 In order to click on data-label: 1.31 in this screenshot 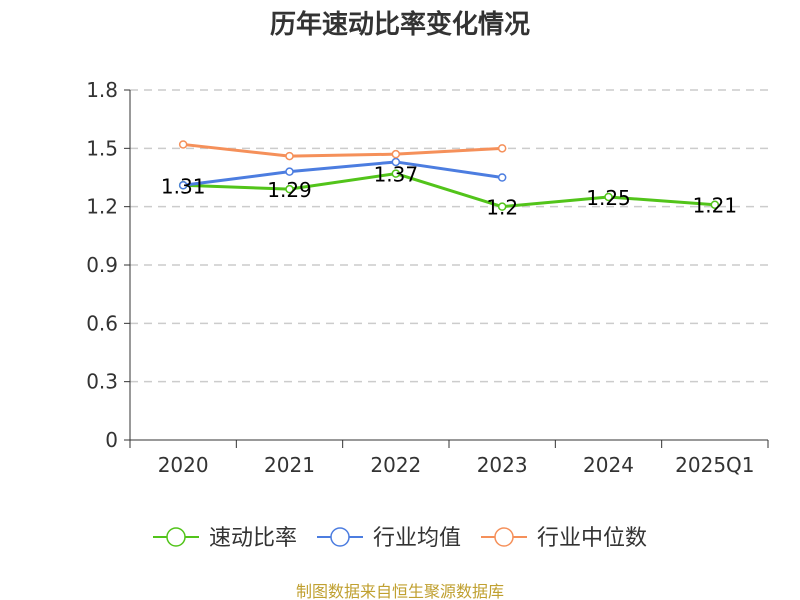, I will do `click(183, 186)`.